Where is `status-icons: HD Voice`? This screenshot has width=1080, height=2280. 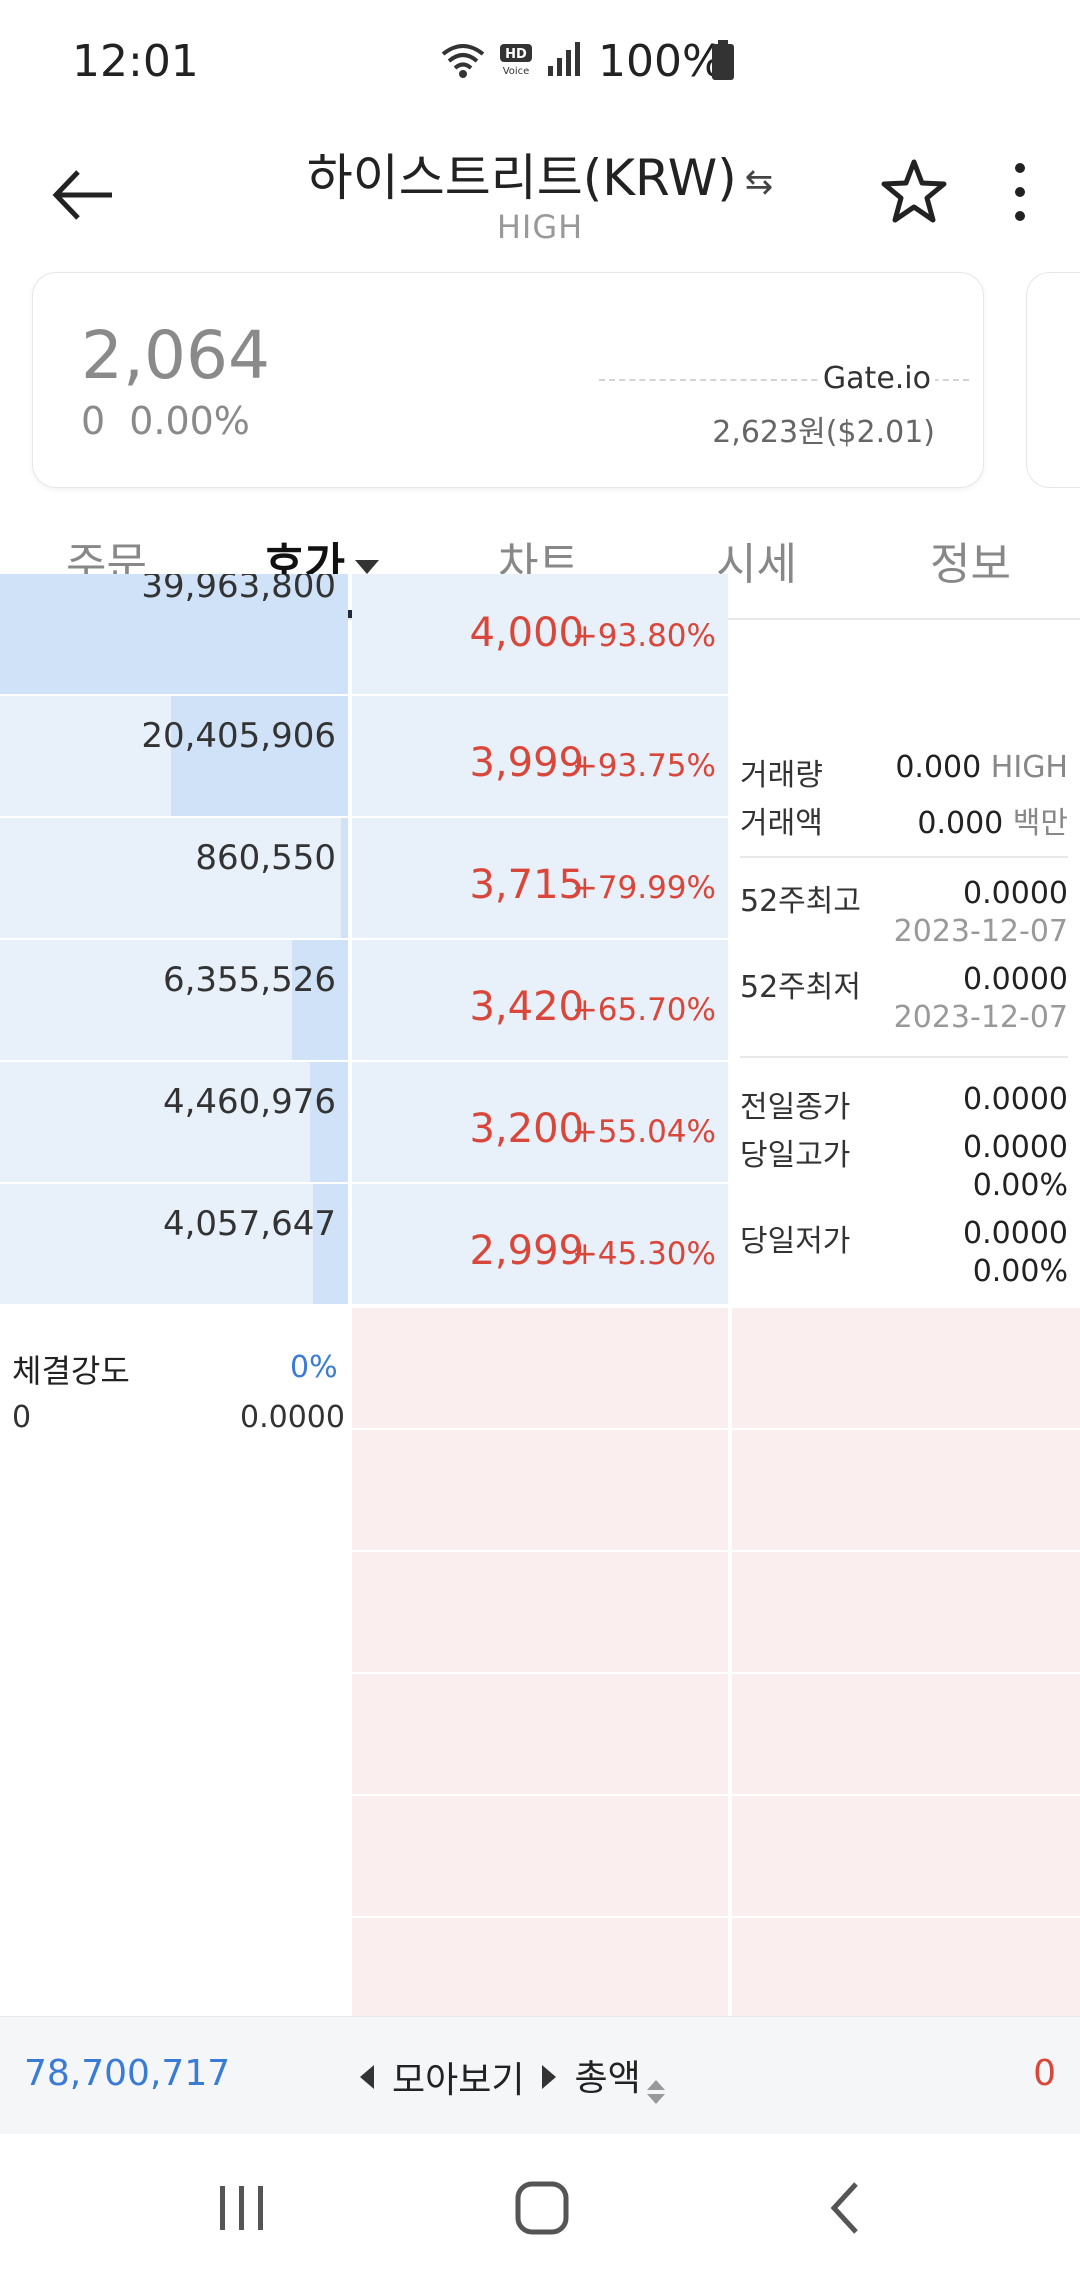 status-icons: HD Voice is located at coordinates (511, 60).